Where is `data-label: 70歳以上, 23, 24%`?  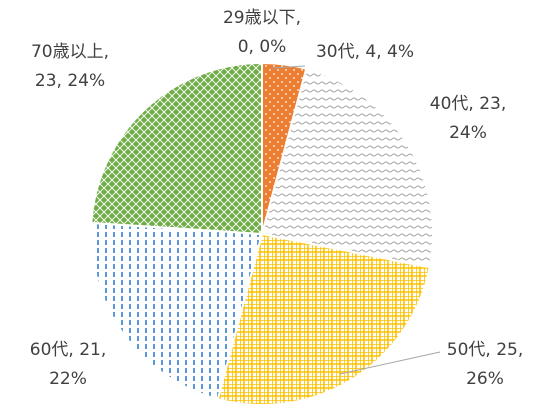
data-label: 70歳以上, 23, 24% is located at coordinates (70, 66).